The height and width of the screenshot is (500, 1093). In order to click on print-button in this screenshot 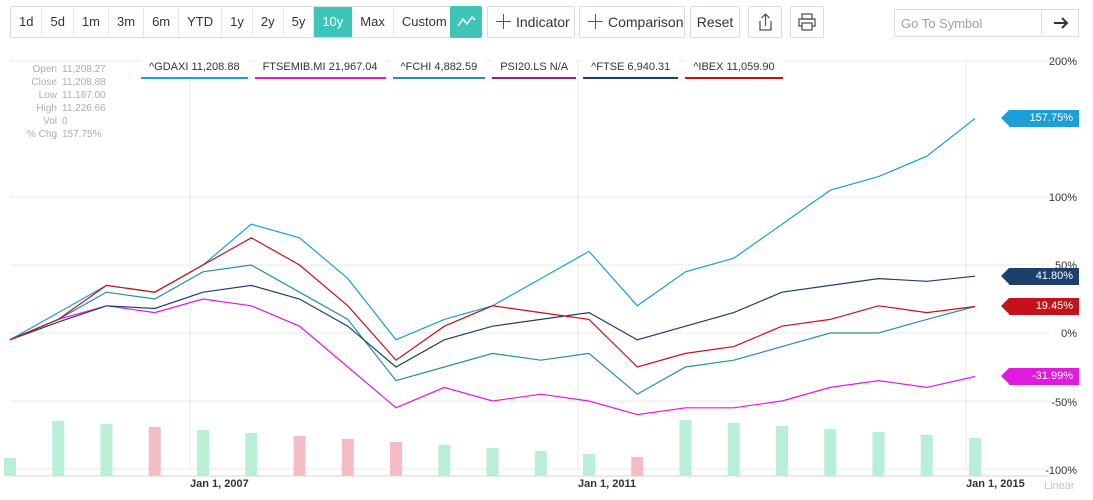, I will do `click(807, 22)`.